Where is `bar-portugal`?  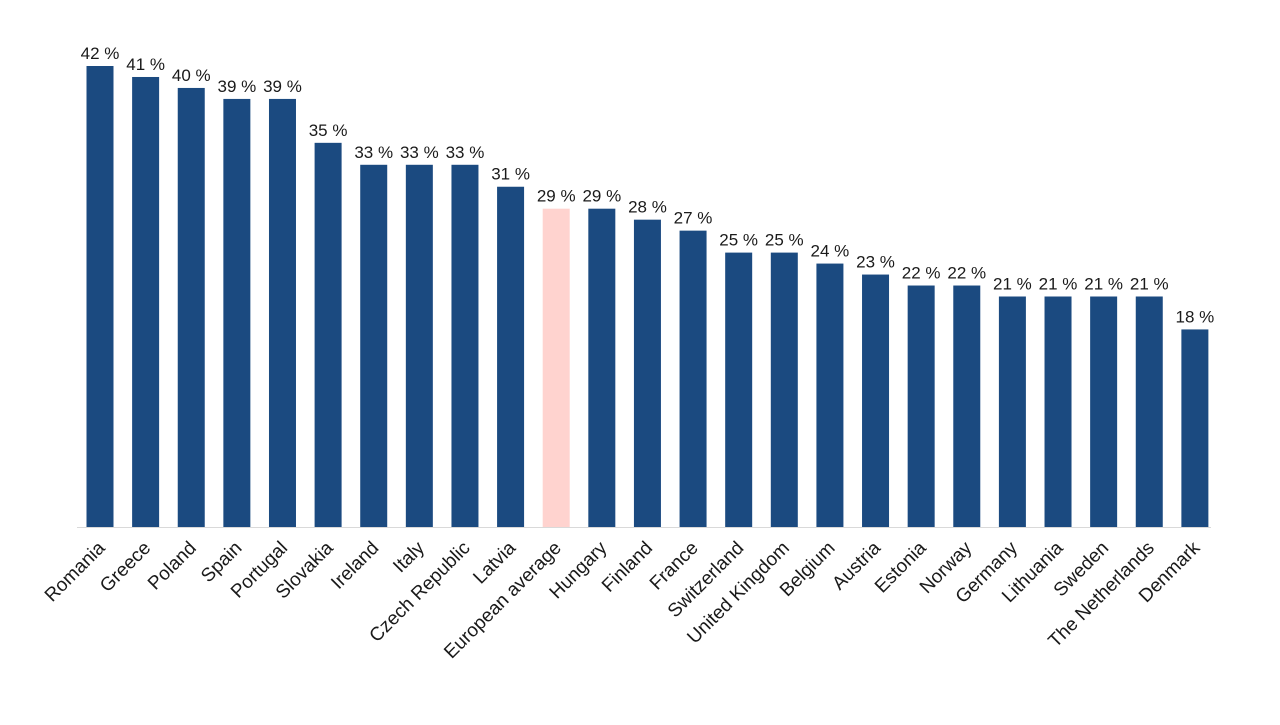
bar-portugal is located at coordinates (282, 313).